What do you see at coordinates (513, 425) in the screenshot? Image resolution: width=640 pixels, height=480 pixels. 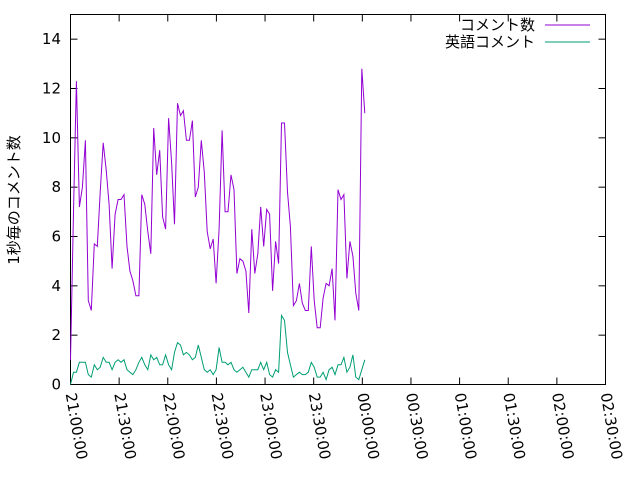 I see `x-tick-label: 01:30:00` at bounding box center [513, 425].